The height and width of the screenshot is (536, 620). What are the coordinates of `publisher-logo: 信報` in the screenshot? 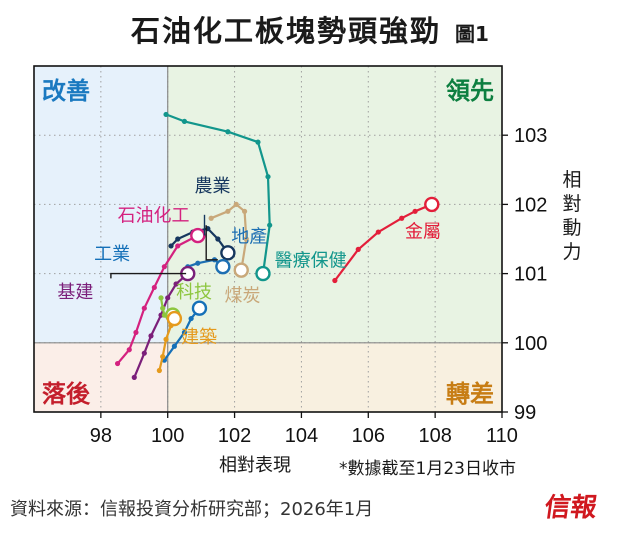 It's located at (570, 508).